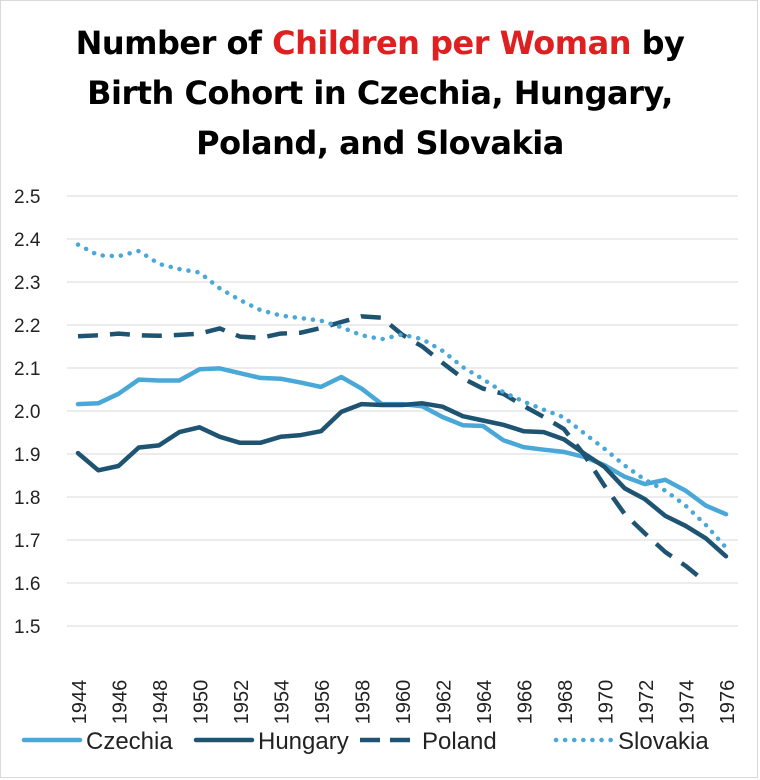 The height and width of the screenshot is (780, 760). Describe the element at coordinates (566, 702) in the screenshot. I see `x-tick-label: 1968` at that location.